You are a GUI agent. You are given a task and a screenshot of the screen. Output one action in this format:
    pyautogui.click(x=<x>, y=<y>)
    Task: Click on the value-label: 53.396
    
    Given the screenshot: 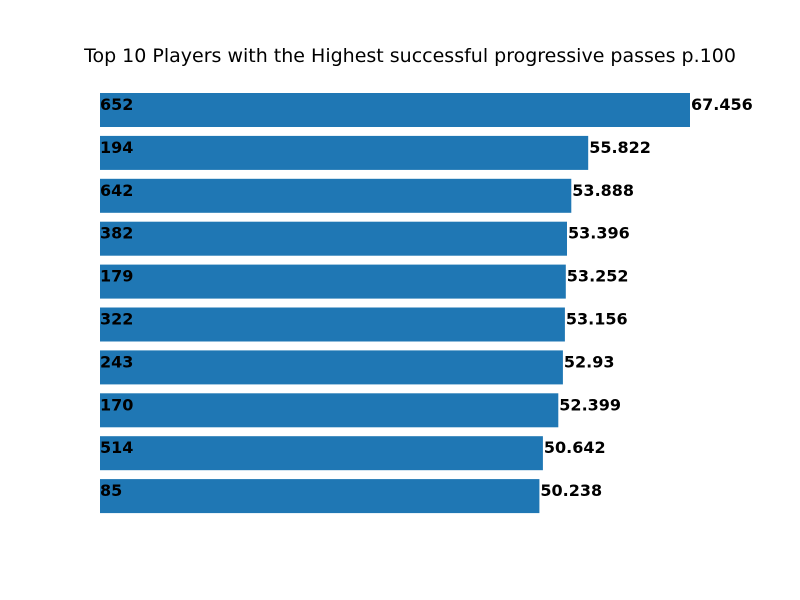 What is the action you would take?
    pyautogui.click(x=599, y=233)
    